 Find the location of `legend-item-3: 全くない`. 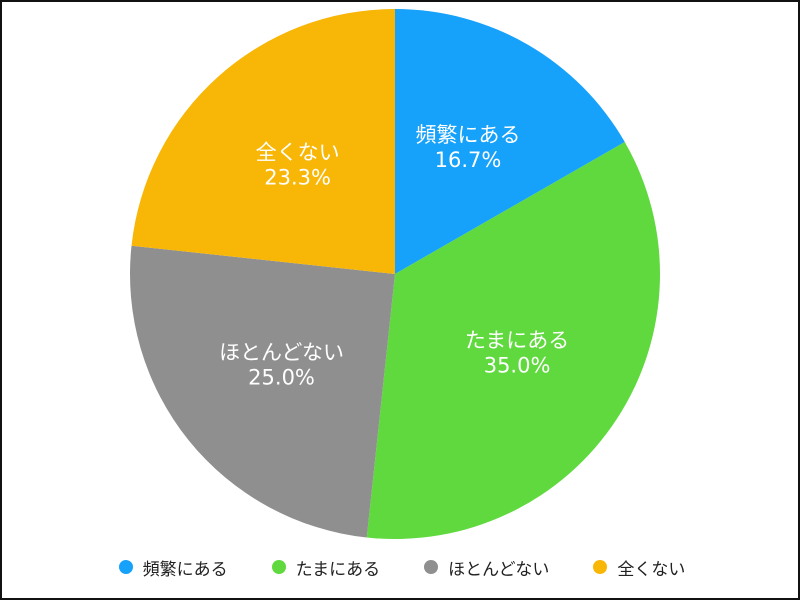

legend-item-3: 全くない is located at coordinates (639, 567).